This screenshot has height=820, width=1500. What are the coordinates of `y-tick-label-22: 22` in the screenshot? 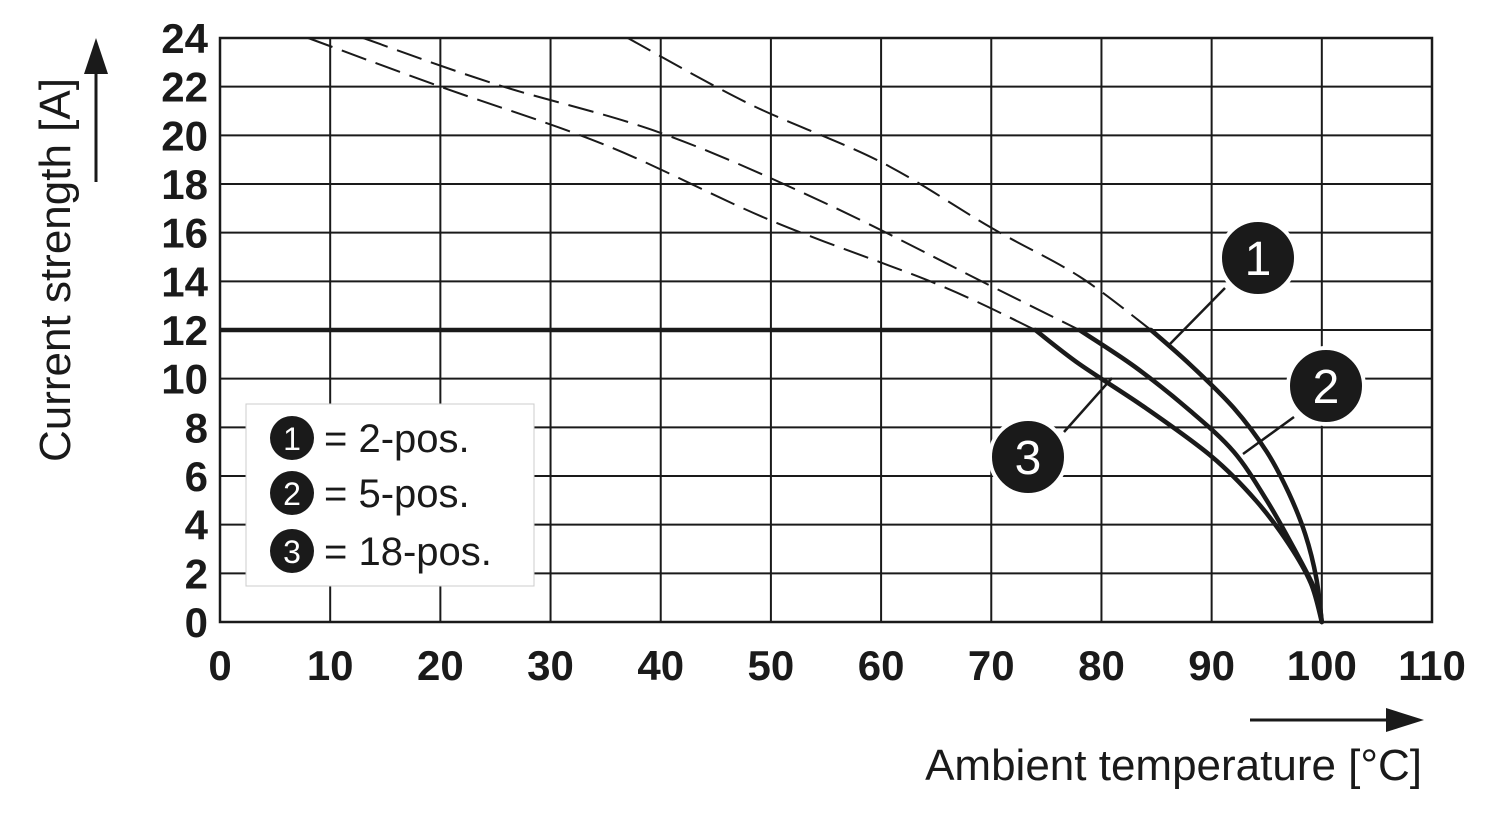 It's located at (184, 87).